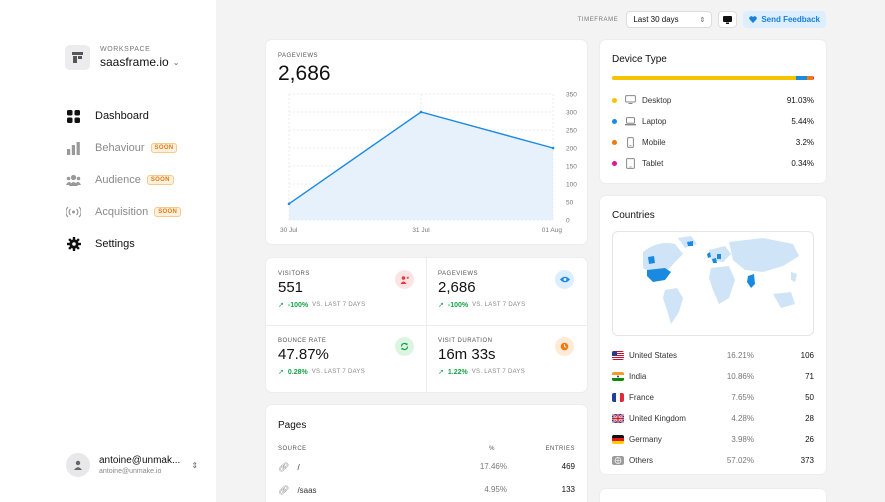  I want to click on country-count: 106, so click(807, 355).